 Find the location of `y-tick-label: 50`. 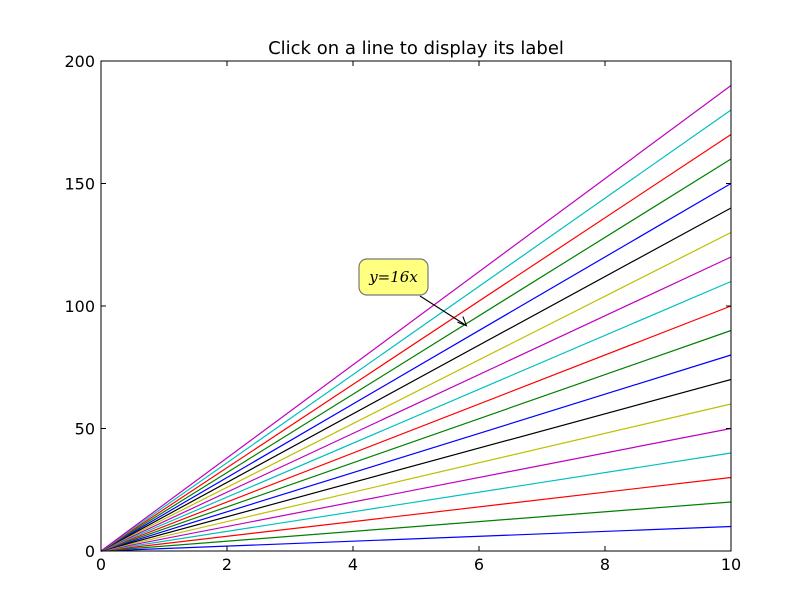

y-tick-label: 50 is located at coordinates (85, 429).